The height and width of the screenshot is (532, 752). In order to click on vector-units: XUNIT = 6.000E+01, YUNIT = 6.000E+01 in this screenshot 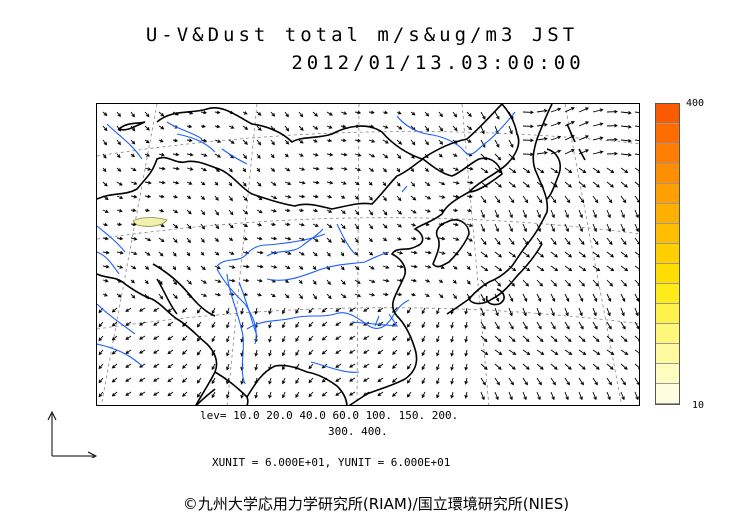, I will do `click(331, 462)`.